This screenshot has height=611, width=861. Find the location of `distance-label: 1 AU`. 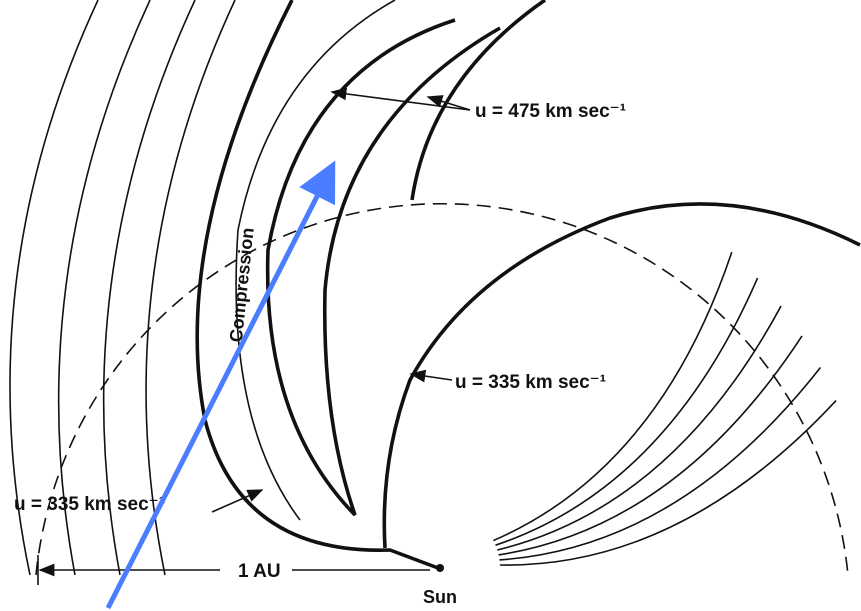

distance-label: 1 AU is located at coordinates (259, 571).